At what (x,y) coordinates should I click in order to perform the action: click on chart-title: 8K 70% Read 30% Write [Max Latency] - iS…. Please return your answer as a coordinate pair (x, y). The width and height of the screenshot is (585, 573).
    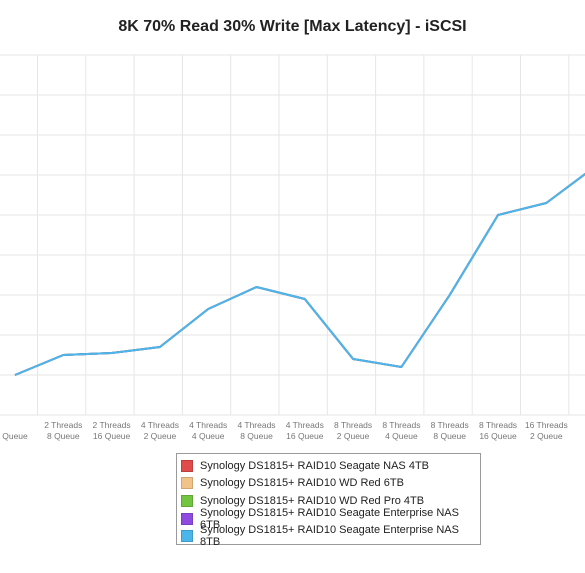
    Looking at the image, I should click on (292, 26).